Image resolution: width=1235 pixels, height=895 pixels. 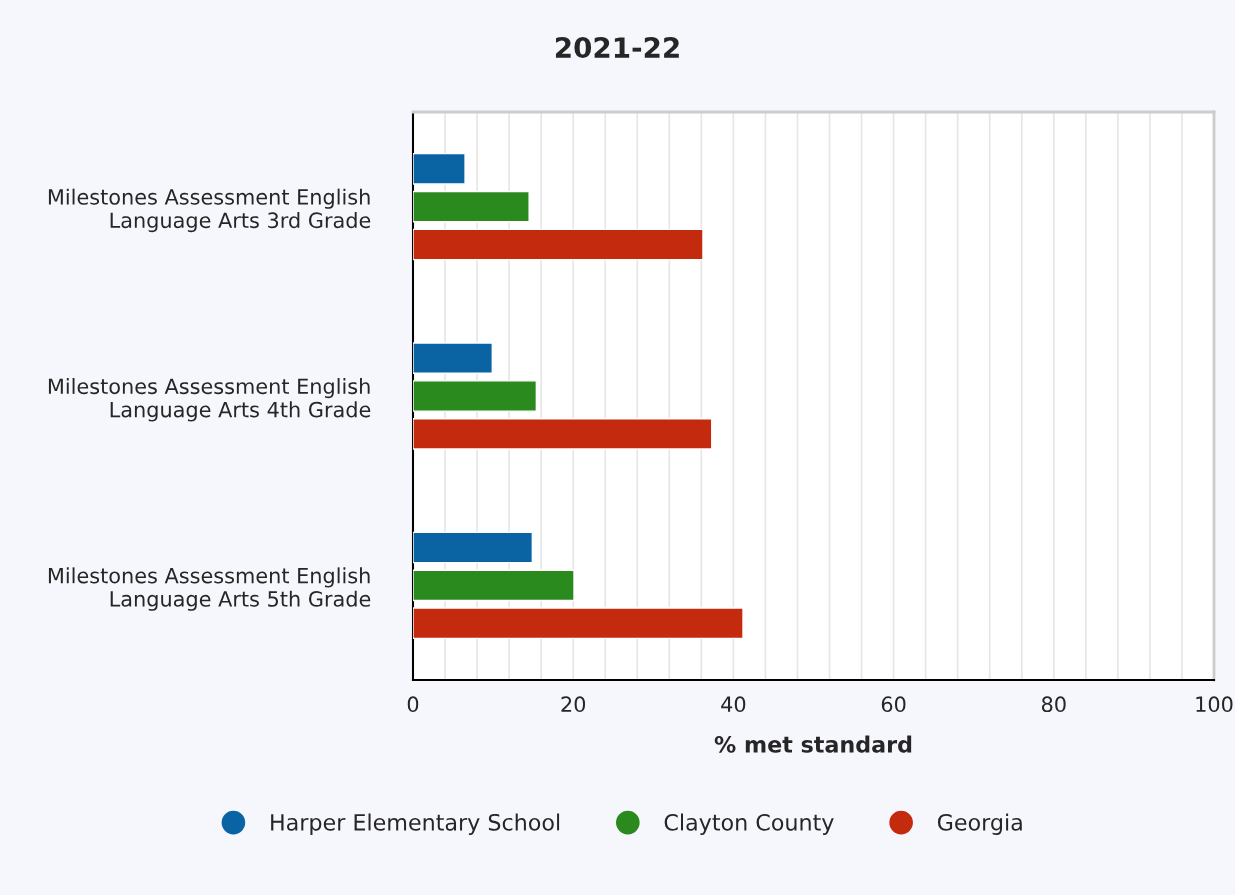 What do you see at coordinates (415, 824) in the screenshot?
I see `legend-label: Harper Elementary School` at bounding box center [415, 824].